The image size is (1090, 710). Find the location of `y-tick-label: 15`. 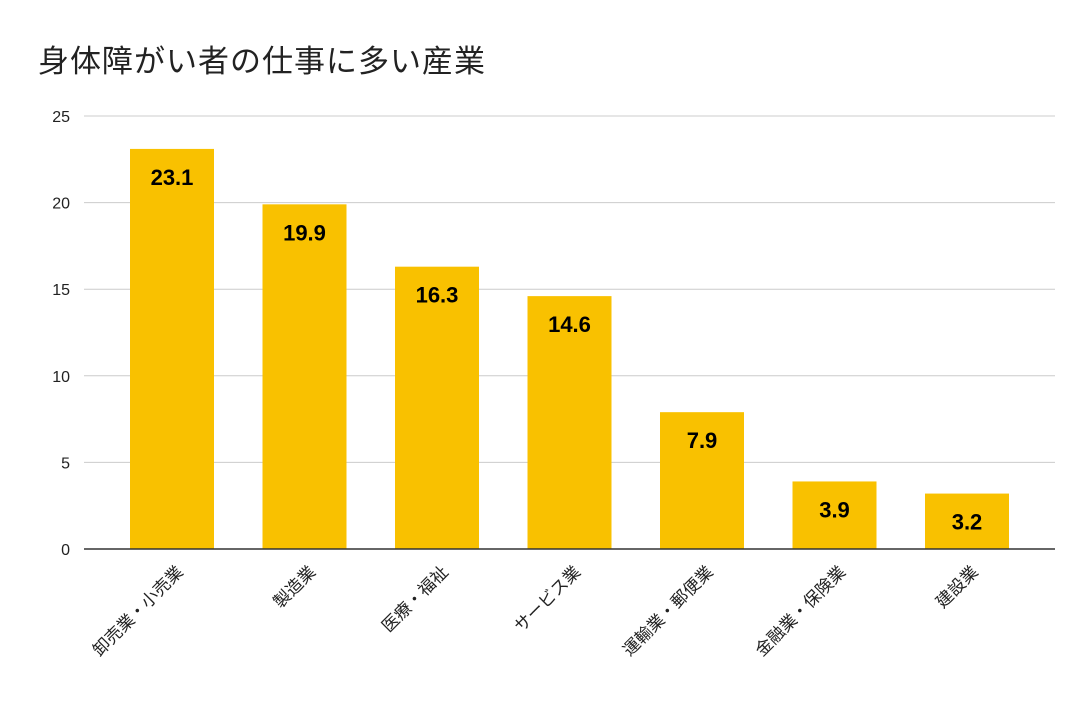

y-tick-label: 15 is located at coordinates (61, 290).